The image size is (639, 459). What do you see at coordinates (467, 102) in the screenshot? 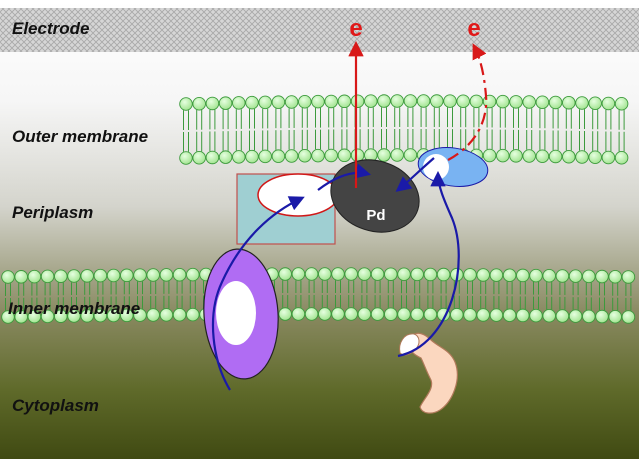
I see `electron-arrow-protein-to-electrode` at bounding box center [467, 102].